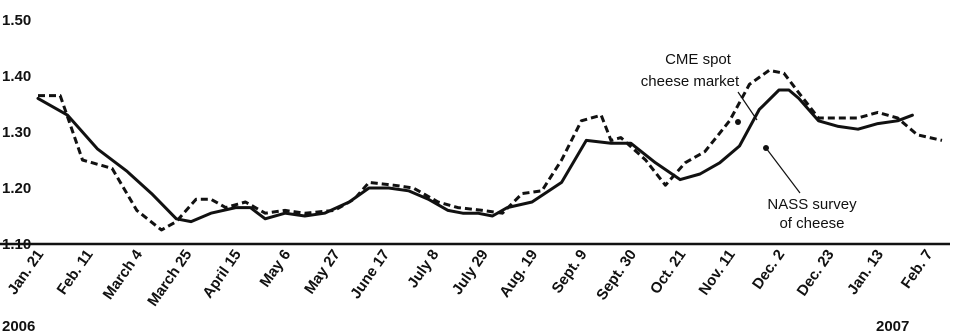 Image resolution: width=955 pixels, height=335 pixels. I want to click on x-tick-label: June 17, so click(370, 275).